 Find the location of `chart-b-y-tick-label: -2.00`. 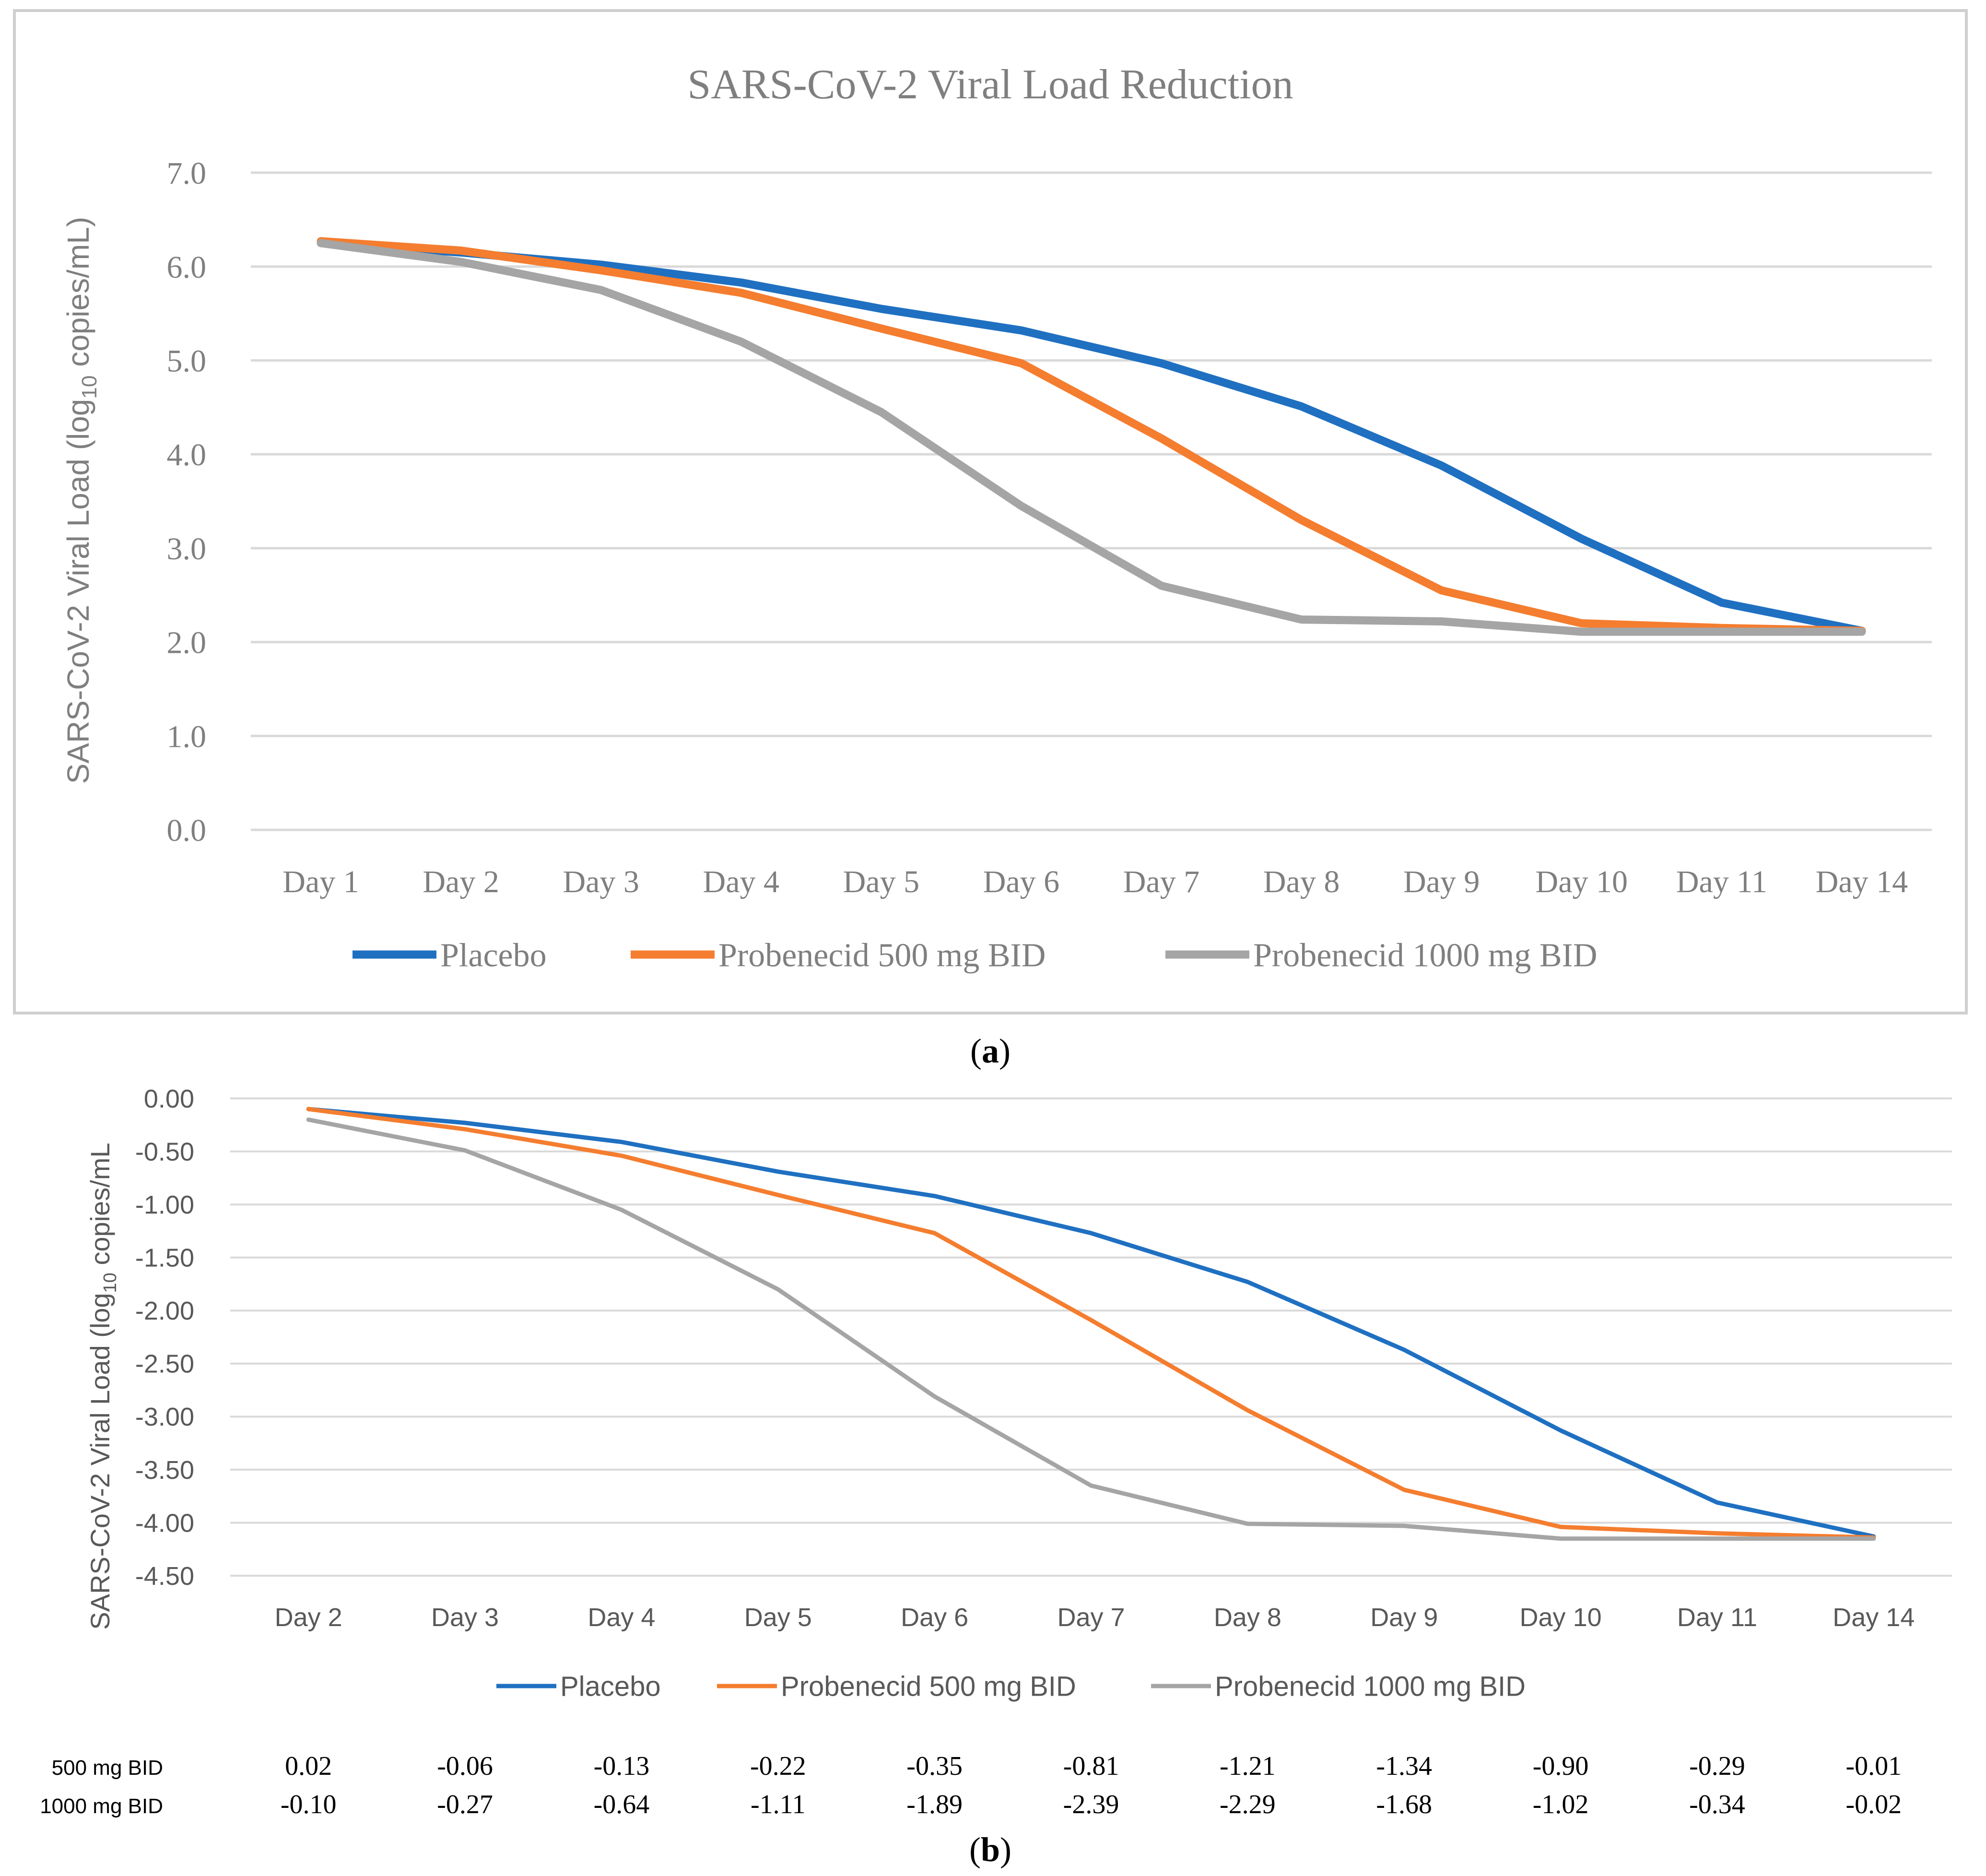

chart-b-y-tick-label: -2.00 is located at coordinates (165, 1311).